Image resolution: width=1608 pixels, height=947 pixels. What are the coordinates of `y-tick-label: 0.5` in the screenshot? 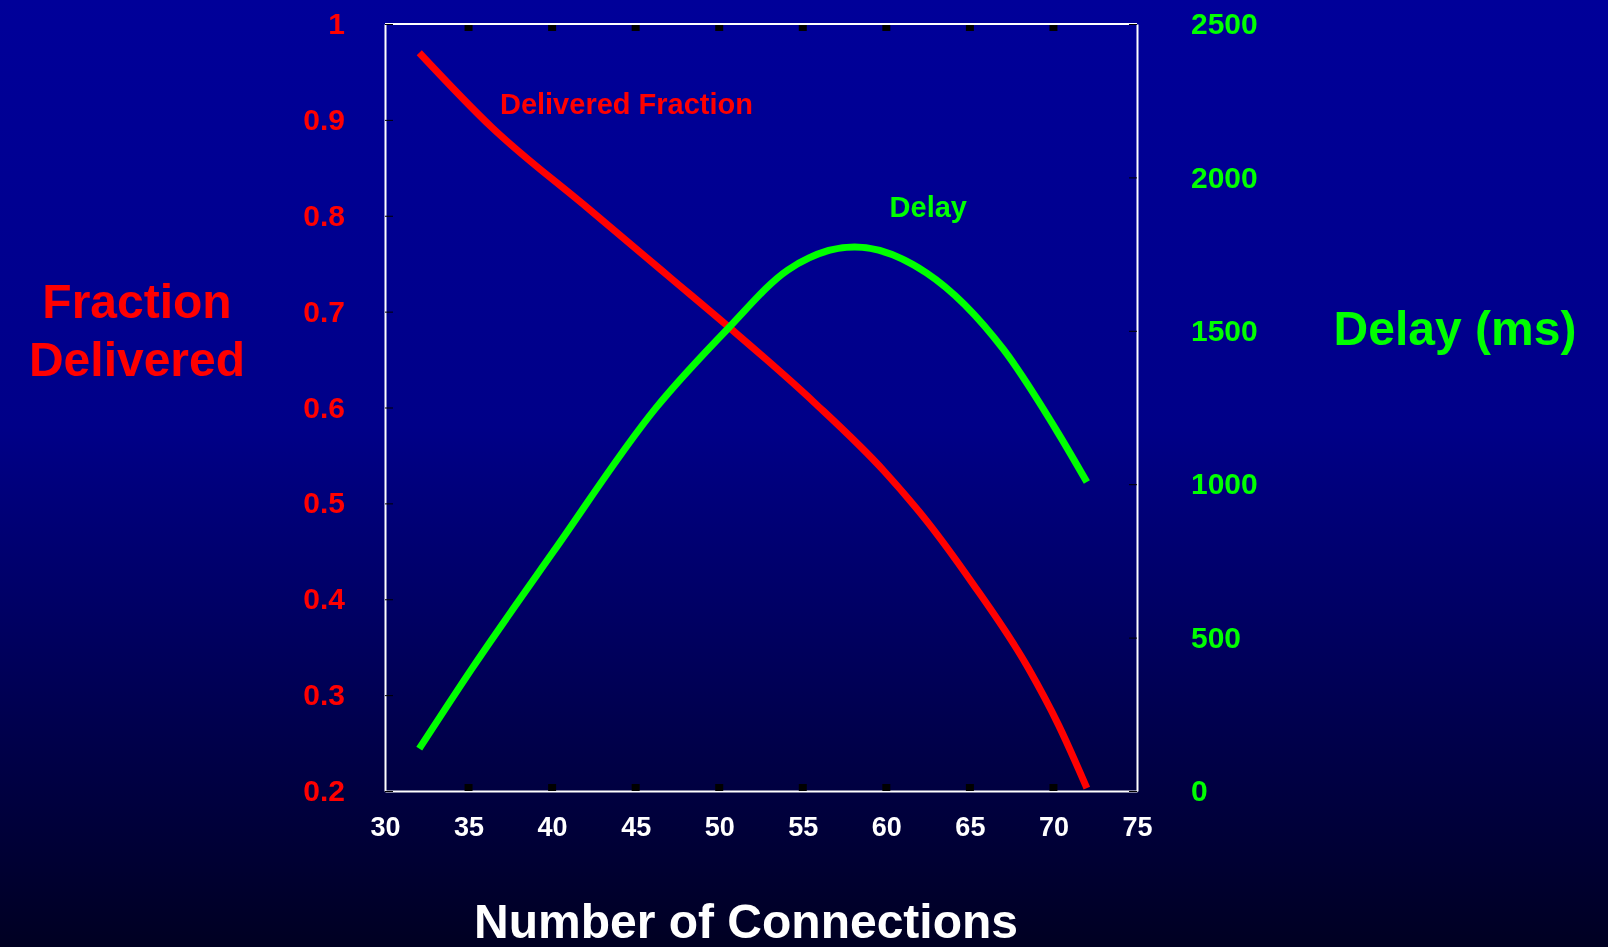 It's located at (324, 503).